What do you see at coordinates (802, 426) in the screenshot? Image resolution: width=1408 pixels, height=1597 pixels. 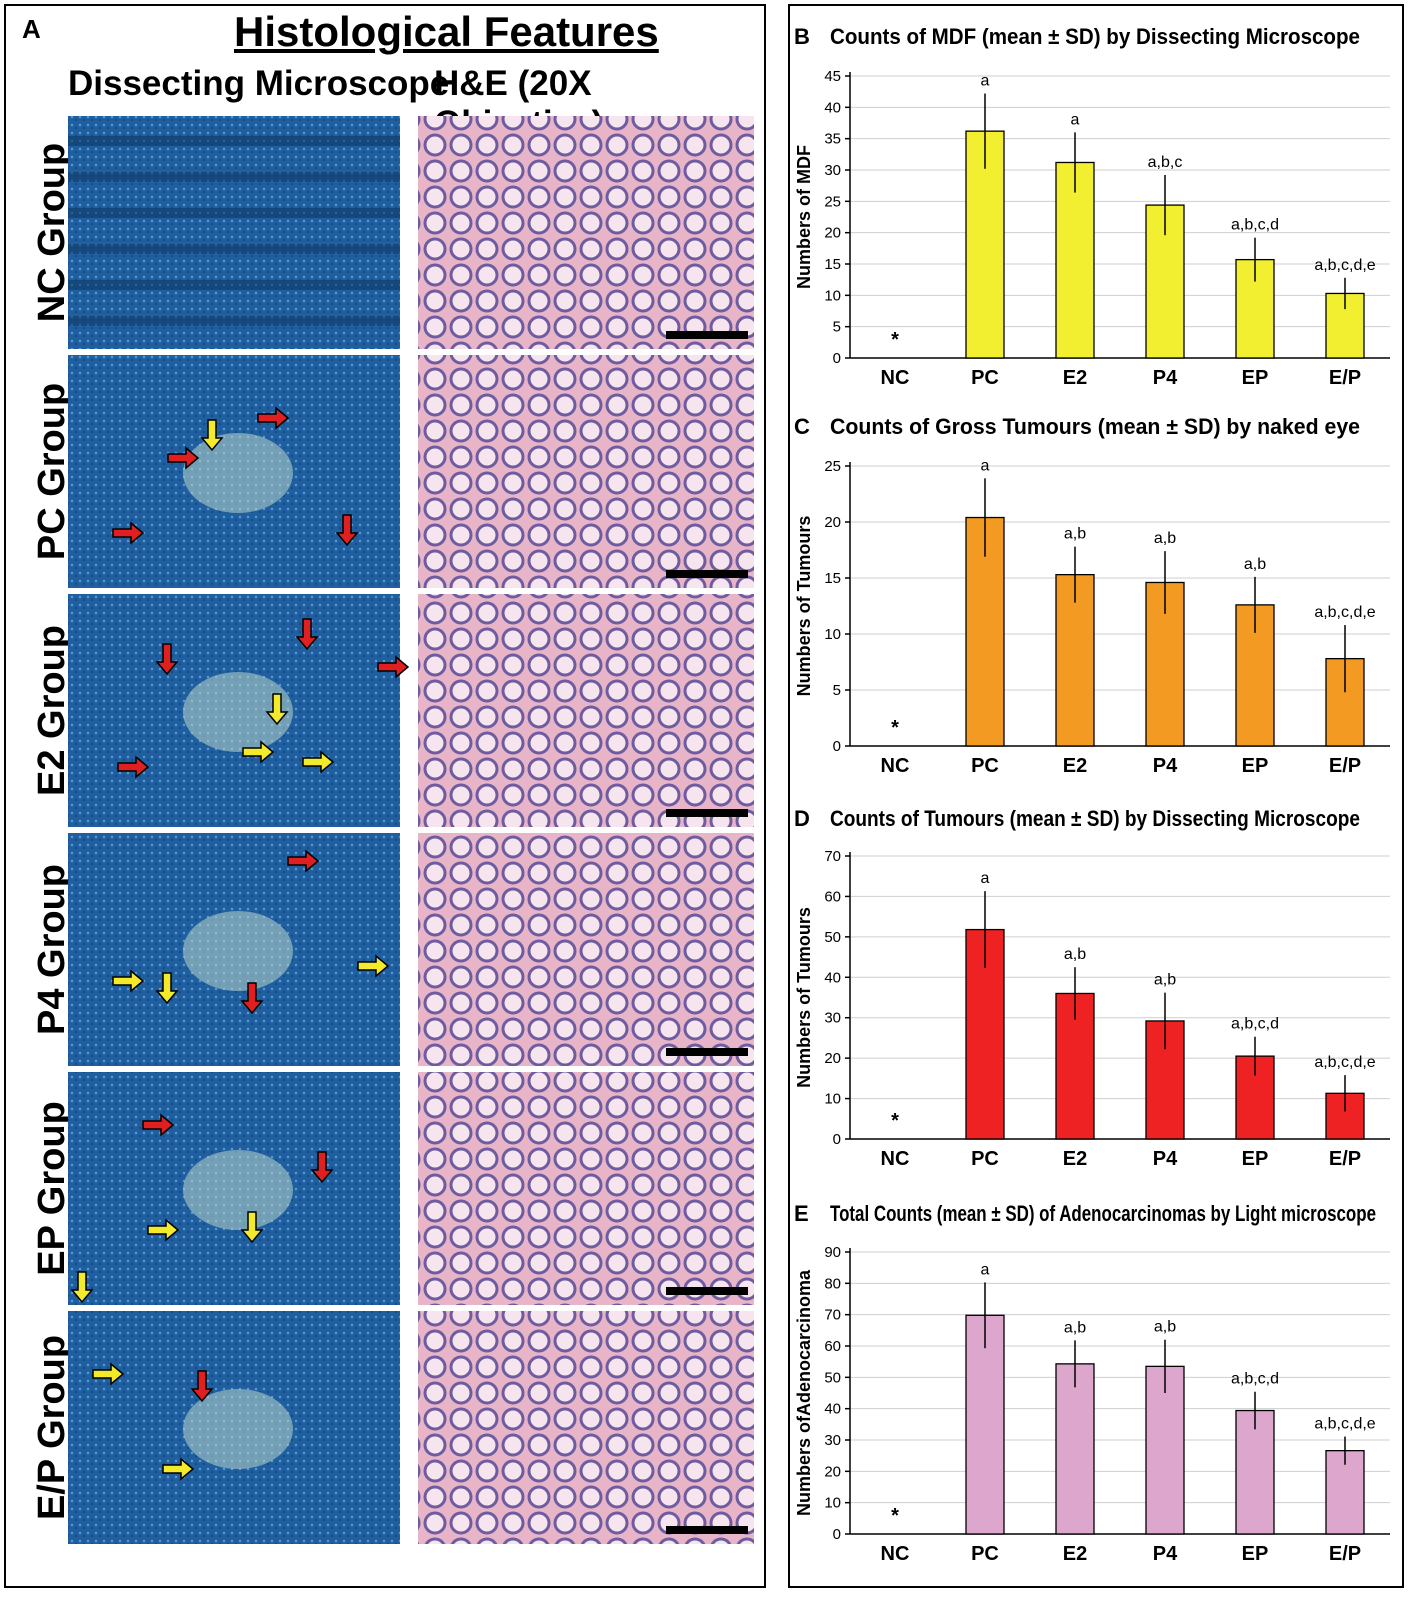 I see `chart-letter: C` at bounding box center [802, 426].